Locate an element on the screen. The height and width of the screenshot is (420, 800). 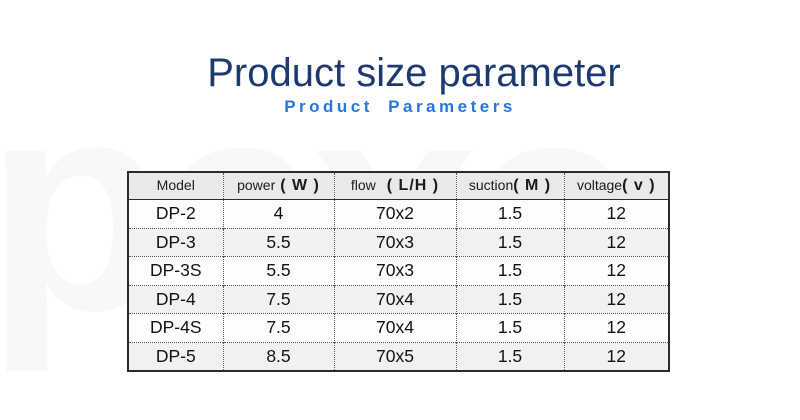
column-unit: ( M ) is located at coordinates (532, 185).